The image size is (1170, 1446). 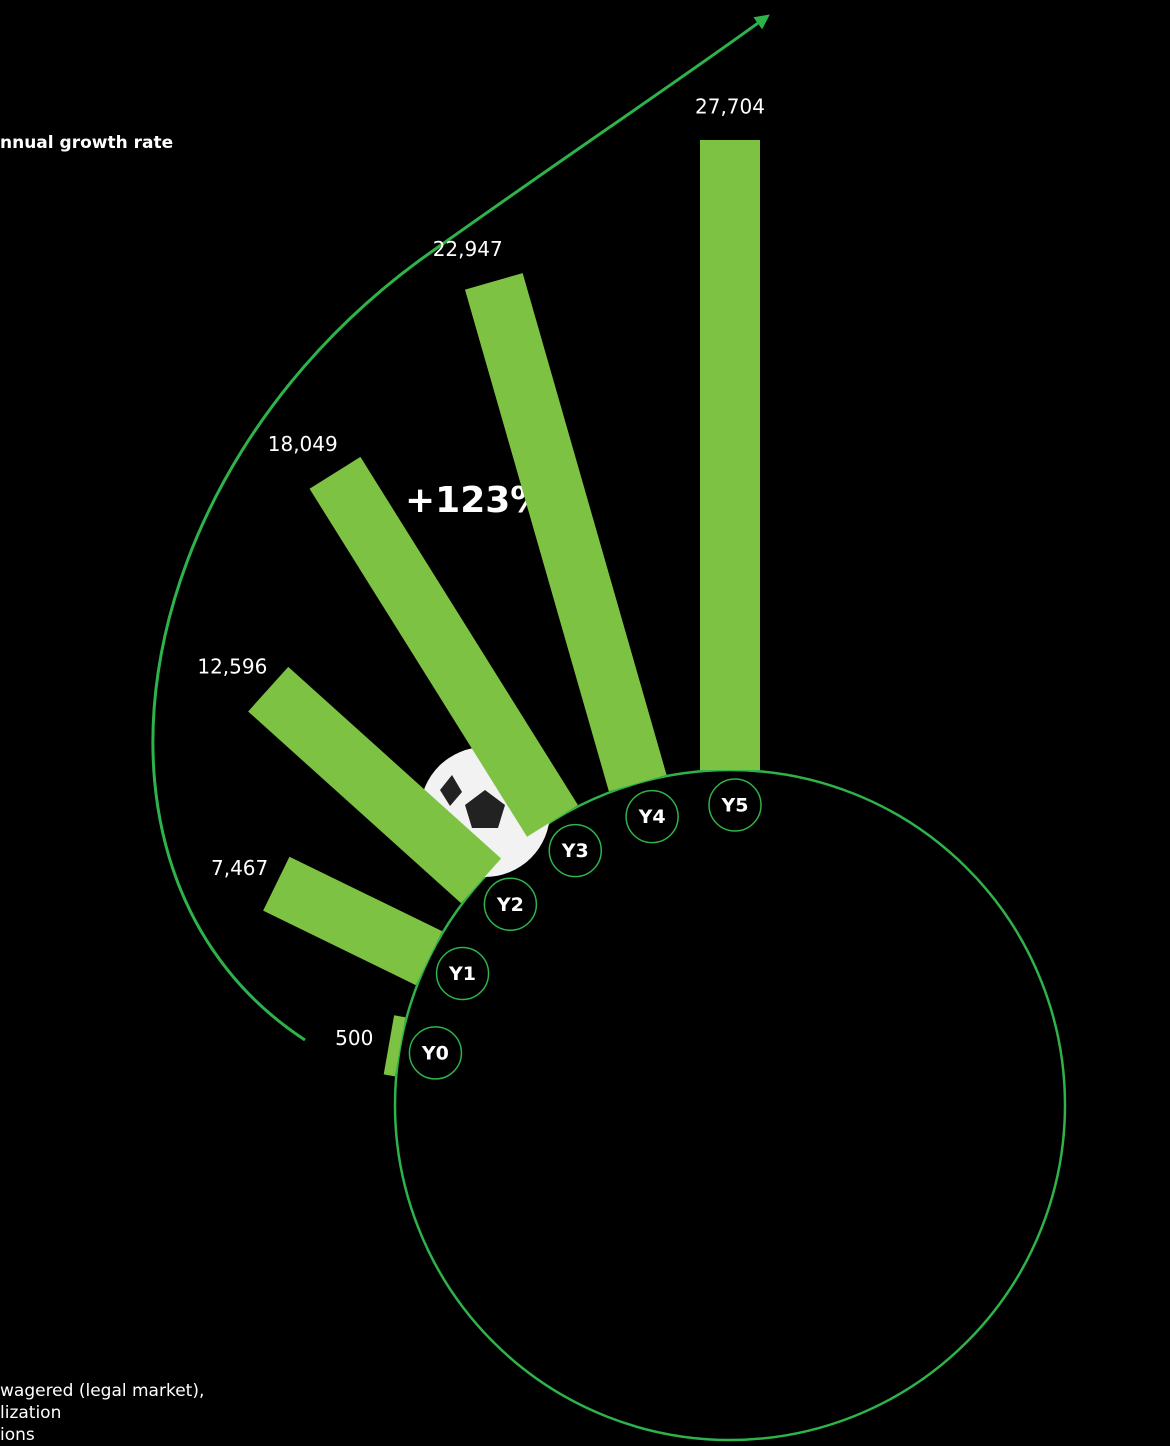 What do you see at coordinates (30, 1413) in the screenshot?
I see `footnote: lization` at bounding box center [30, 1413].